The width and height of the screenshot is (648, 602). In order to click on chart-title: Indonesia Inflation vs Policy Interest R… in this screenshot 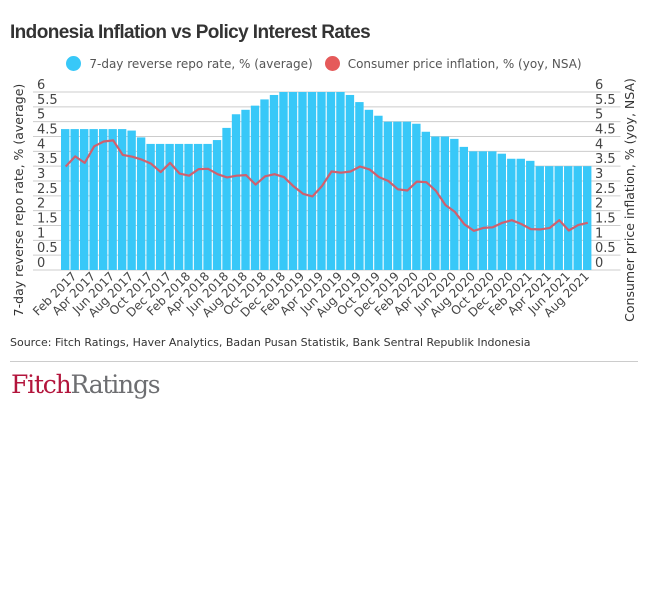, I will do `click(190, 32)`.